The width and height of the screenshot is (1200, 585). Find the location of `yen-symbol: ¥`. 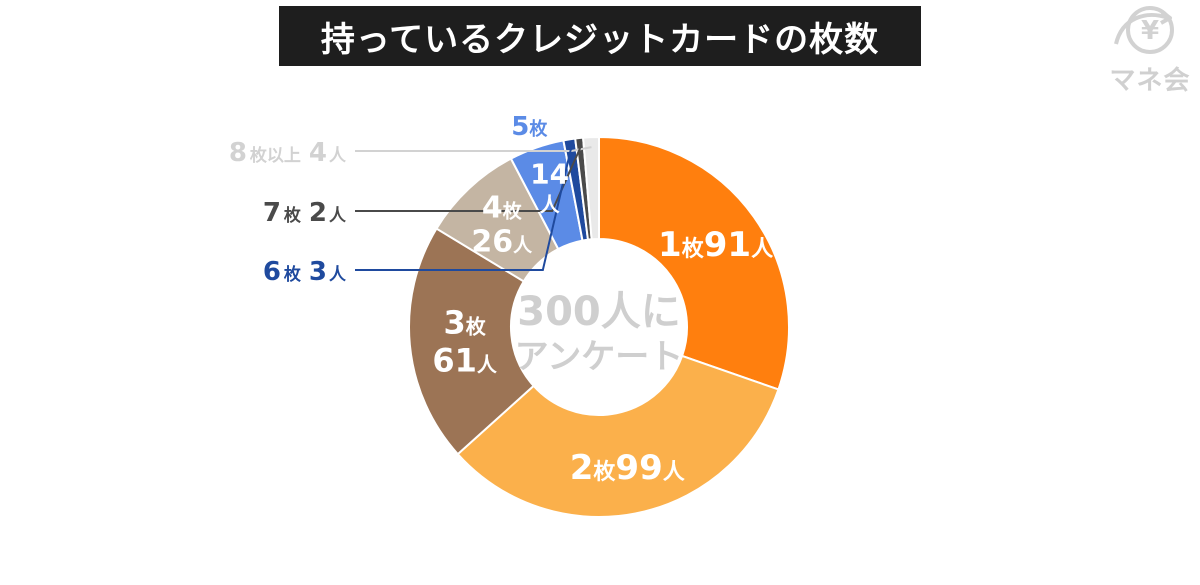

yen-symbol: ¥ is located at coordinates (1150, 31).